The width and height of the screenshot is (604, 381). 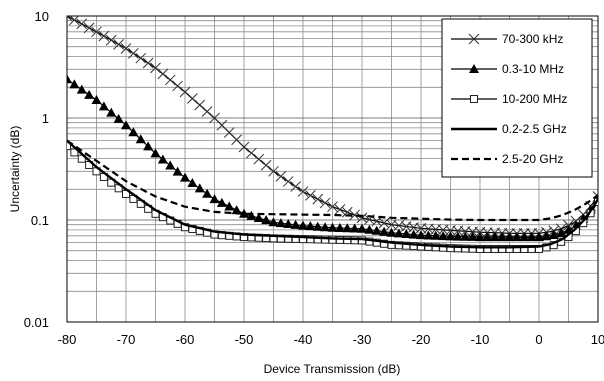 I want to click on legend-label: 0.2-2.5 GHz, so click(x=534, y=129).